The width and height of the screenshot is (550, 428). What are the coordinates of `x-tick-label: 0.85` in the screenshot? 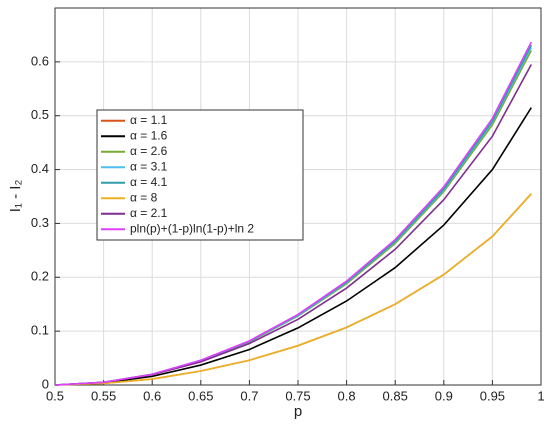 It's located at (395, 395).